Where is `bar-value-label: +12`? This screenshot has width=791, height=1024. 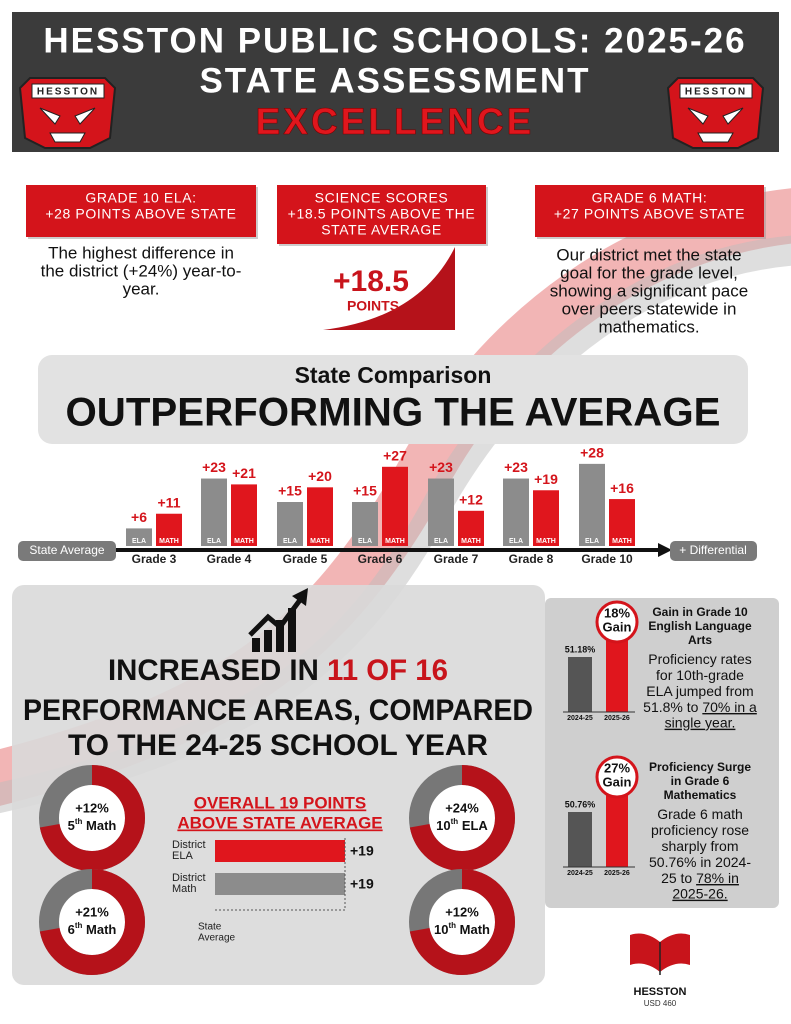 bar-value-label: +12 is located at coordinates (471, 500).